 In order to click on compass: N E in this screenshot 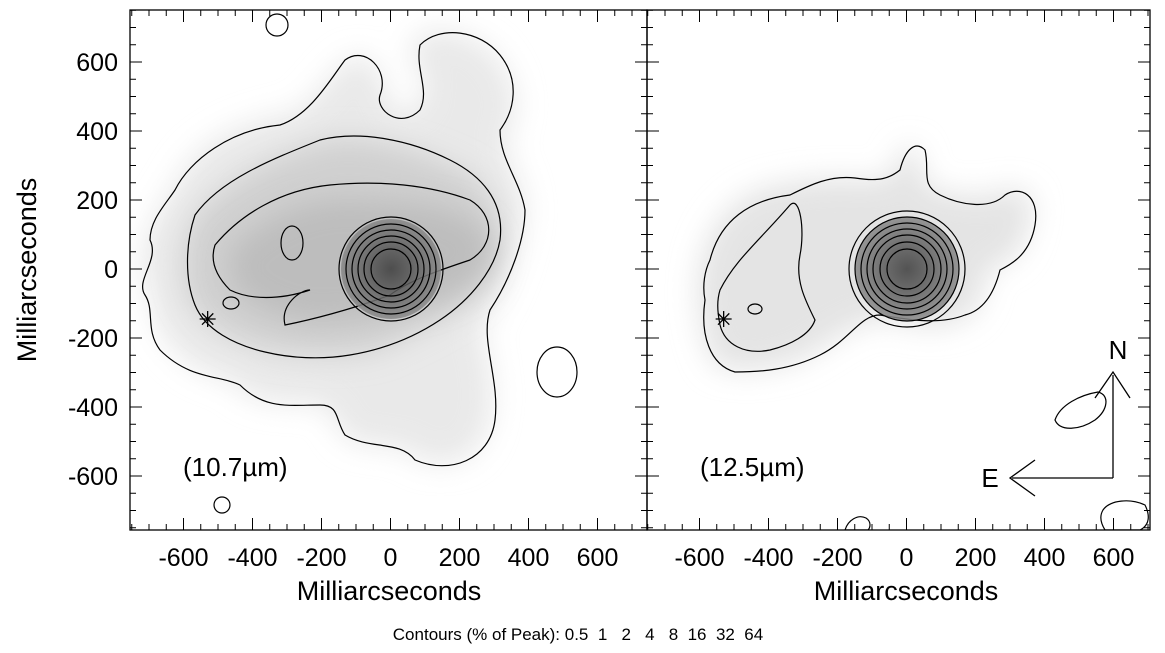, I will do `click(1056, 416)`.